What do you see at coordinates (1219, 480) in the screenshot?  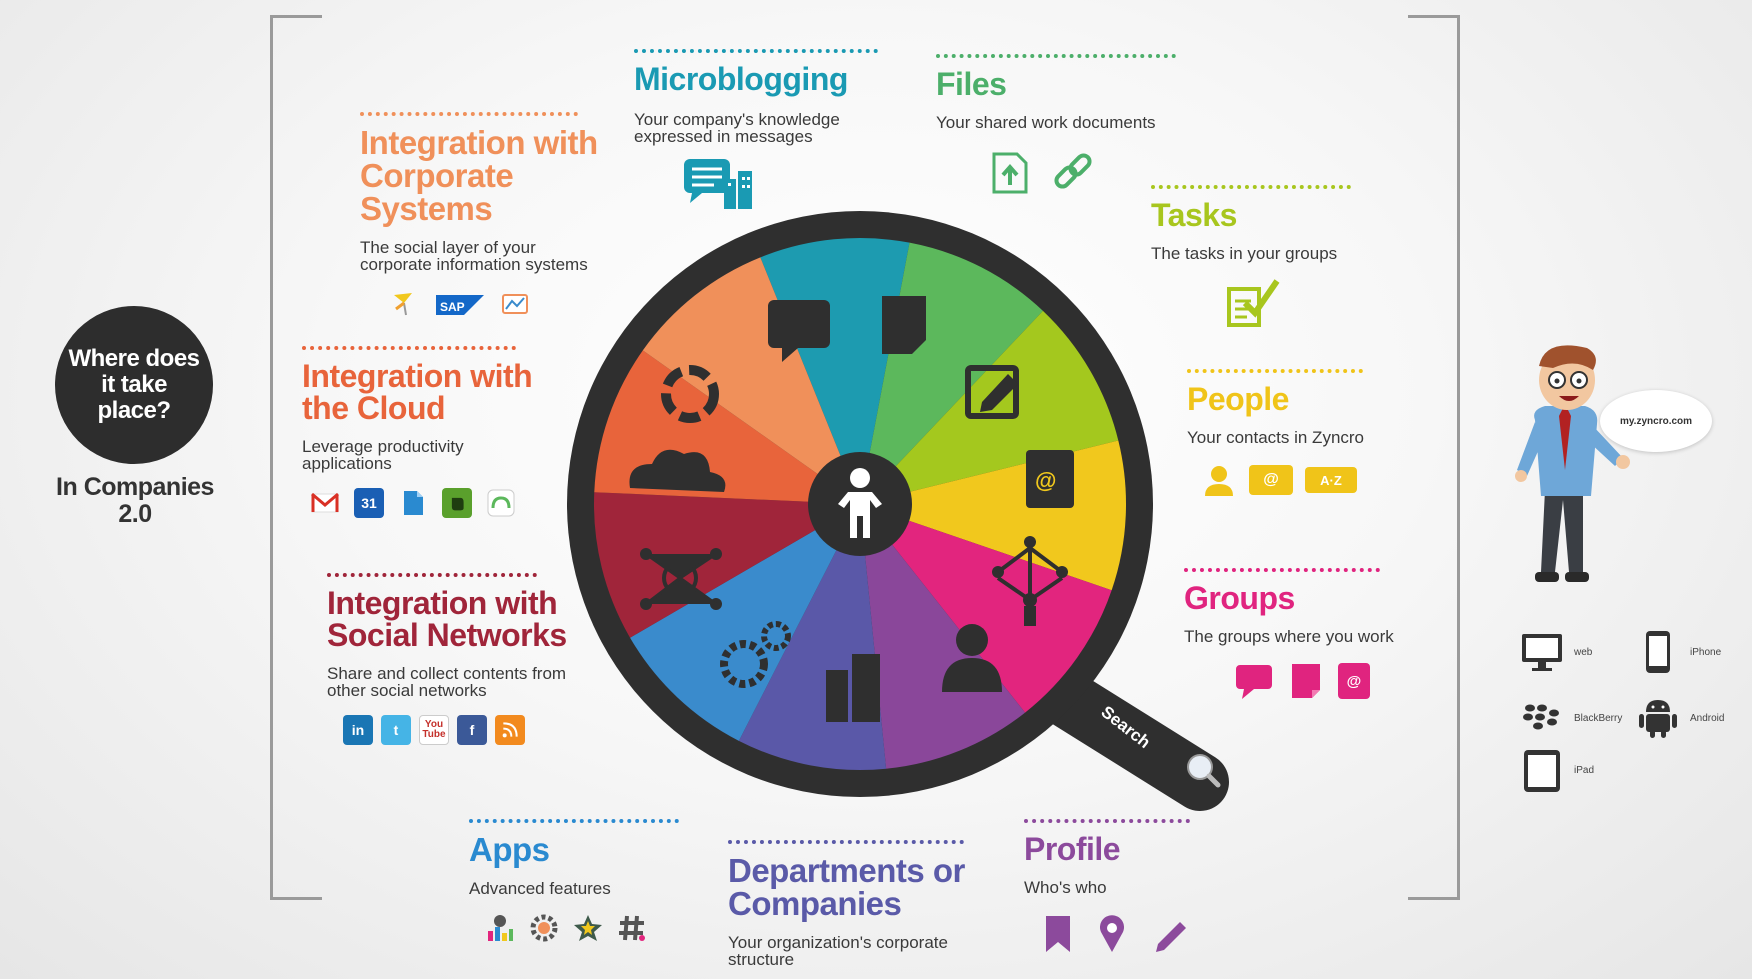 I see `contact-icon` at bounding box center [1219, 480].